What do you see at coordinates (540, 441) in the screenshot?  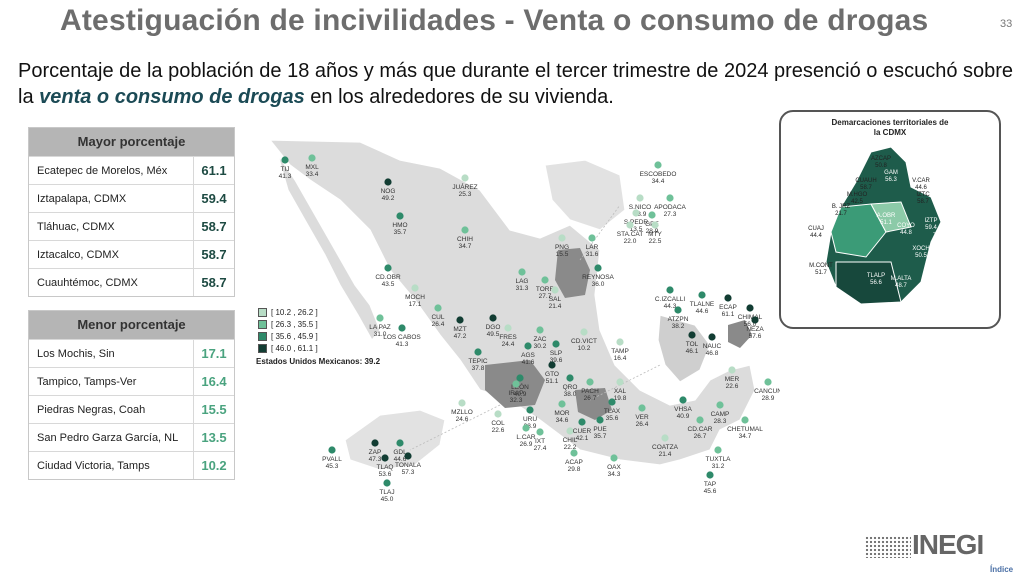 I see `city-name: IXT` at bounding box center [540, 441].